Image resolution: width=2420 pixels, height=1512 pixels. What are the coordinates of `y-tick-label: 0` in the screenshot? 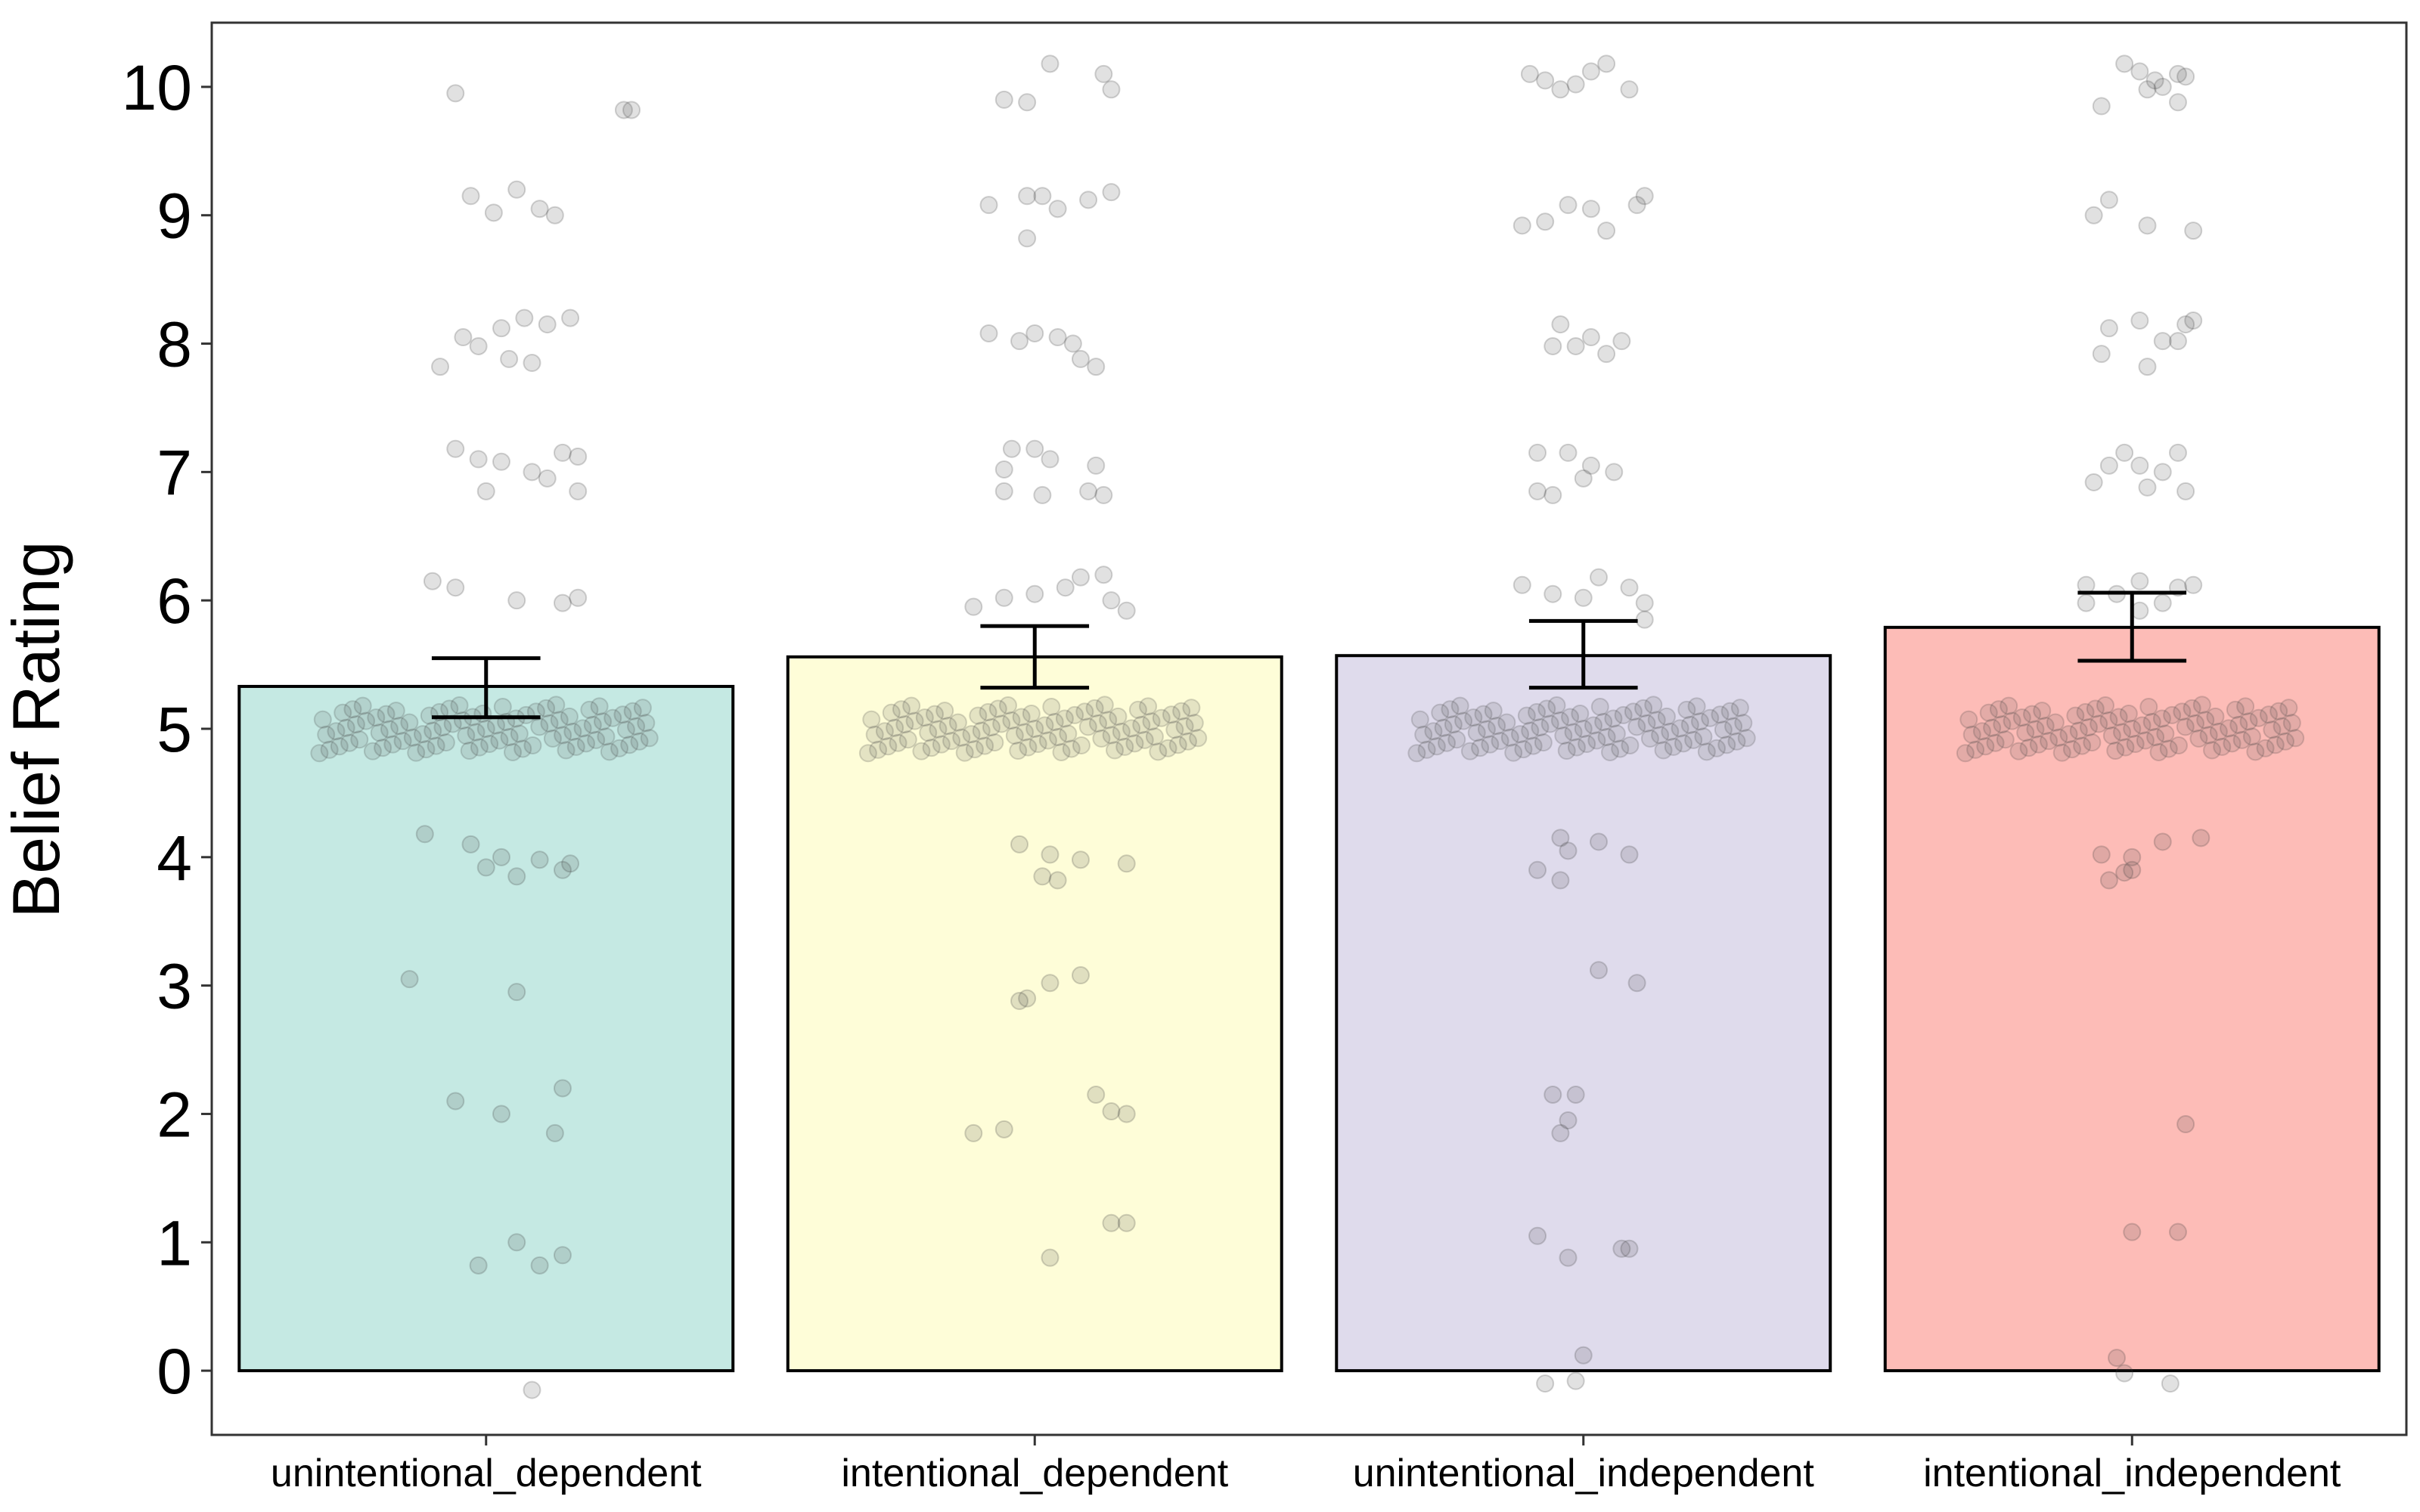 It's located at (174, 1371).